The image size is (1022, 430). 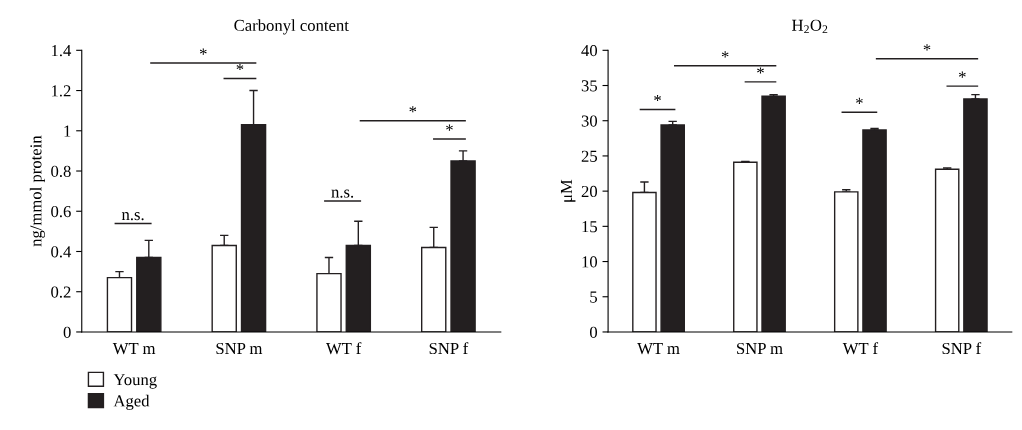 What do you see at coordinates (589, 121) in the screenshot?
I see `y-tick-label: 30` at bounding box center [589, 121].